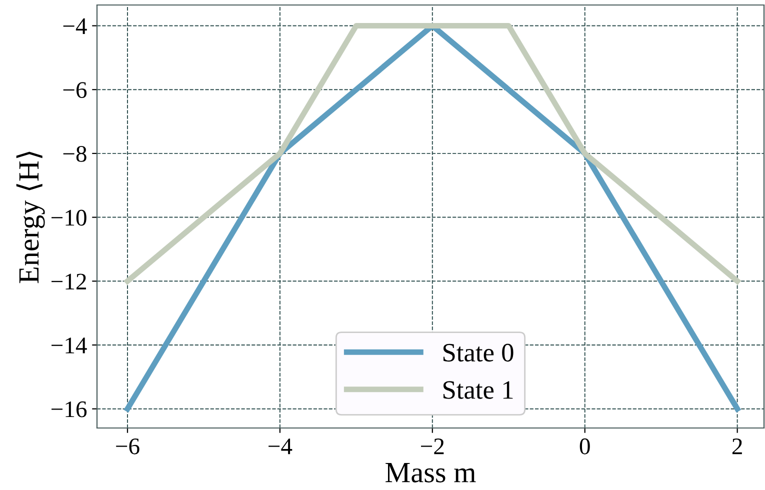 The image size is (765, 490). Describe the element at coordinates (69, 409) in the screenshot. I see `y-tick-label: −16` at that location.